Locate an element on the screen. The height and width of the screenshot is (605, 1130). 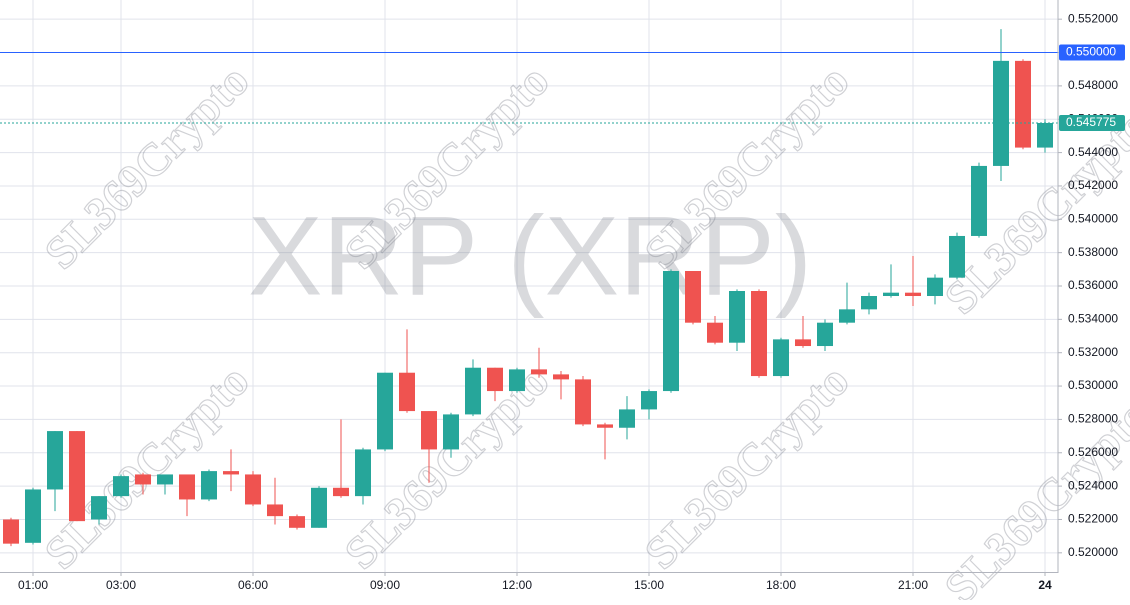
price-label: 0.545775 is located at coordinates (1091, 122).